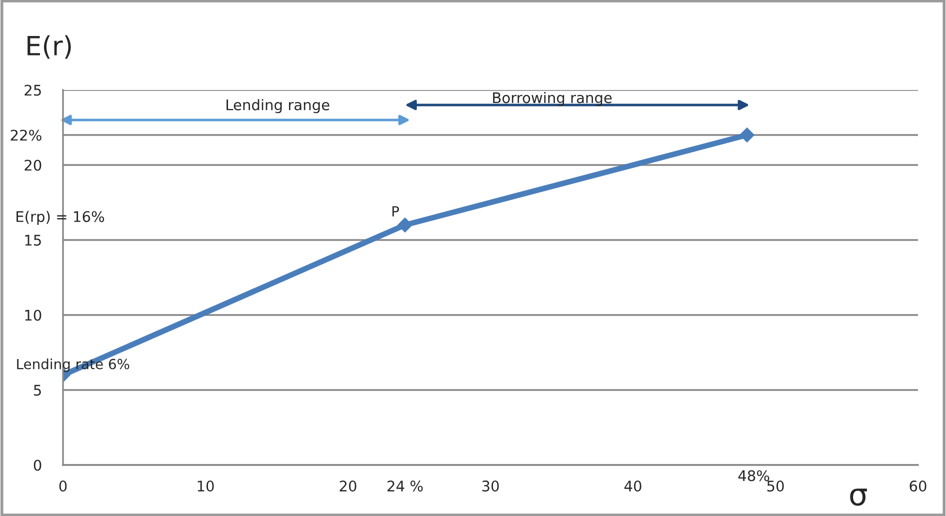 This screenshot has width=946, height=516. I want to click on y-tick-label: 0, so click(38, 465).